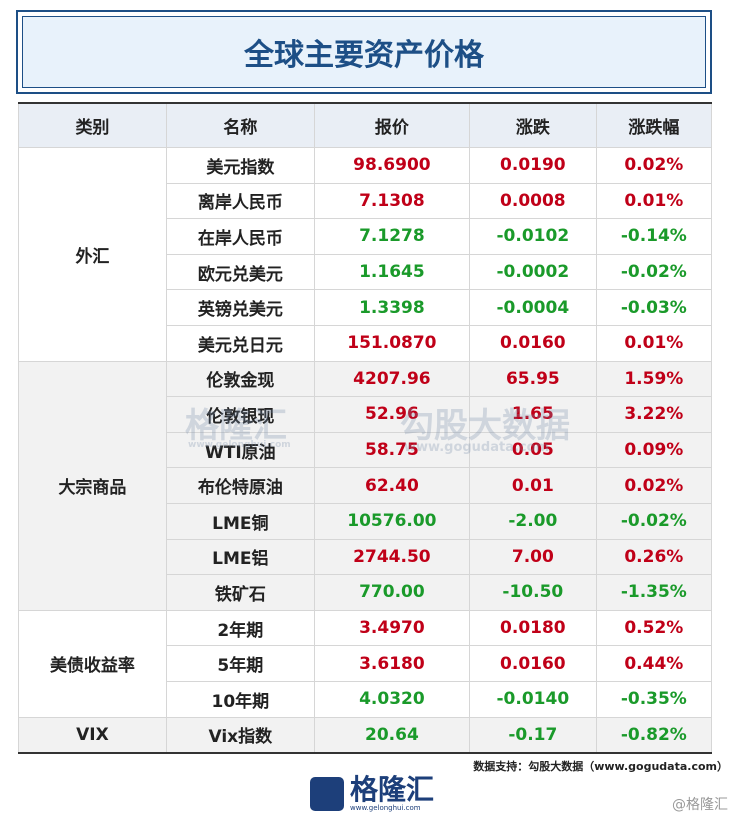  I want to click on change: 0.0190, so click(533, 165).